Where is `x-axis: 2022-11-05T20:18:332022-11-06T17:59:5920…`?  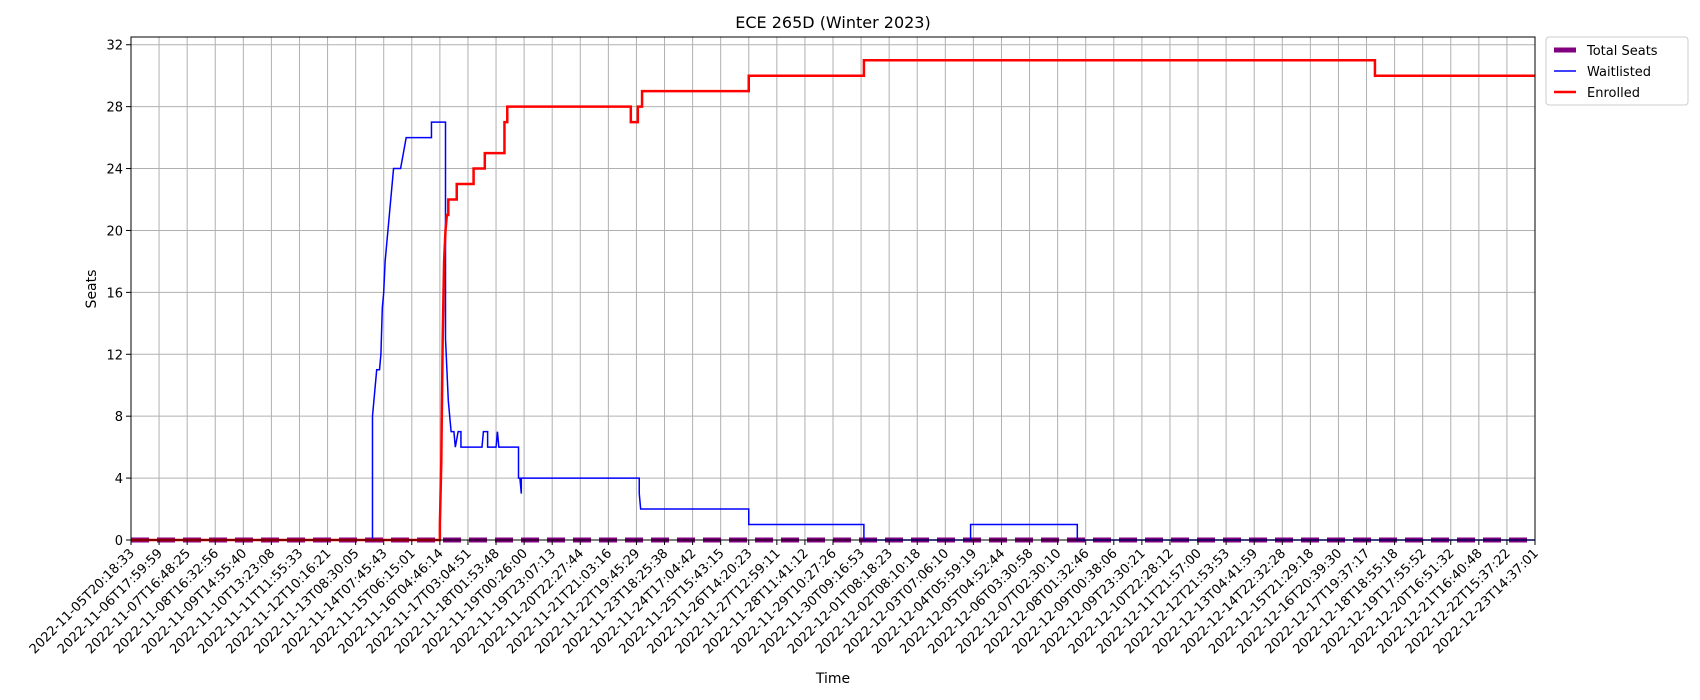
x-axis: 2022-11-05T20:18:332022-11-06T17:59:5920… is located at coordinates (784, 598).